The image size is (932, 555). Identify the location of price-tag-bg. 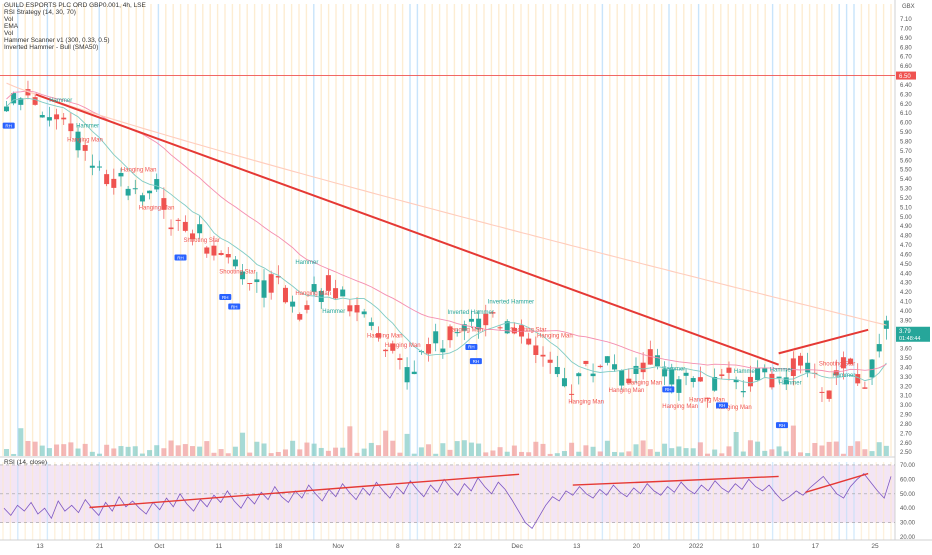
(906, 75).